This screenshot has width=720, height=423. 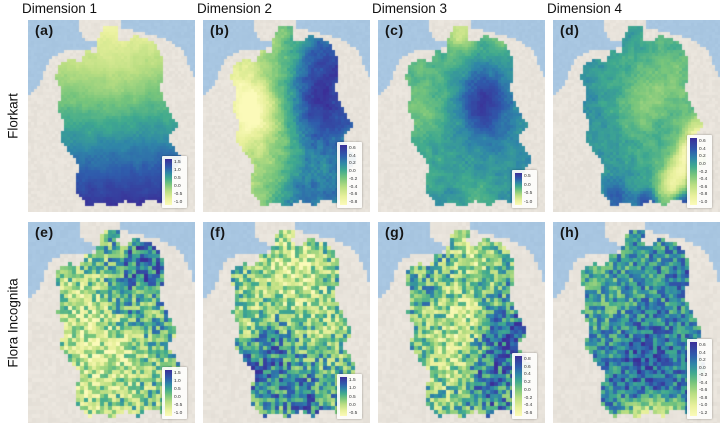 What do you see at coordinates (395, 232) in the screenshot?
I see `panel-letter: (g)` at bounding box center [395, 232].